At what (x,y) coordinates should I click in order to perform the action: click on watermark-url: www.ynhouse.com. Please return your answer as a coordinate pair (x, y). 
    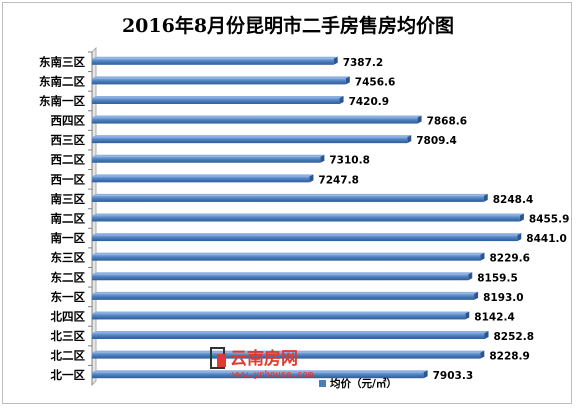
    Looking at the image, I should click on (272, 375).